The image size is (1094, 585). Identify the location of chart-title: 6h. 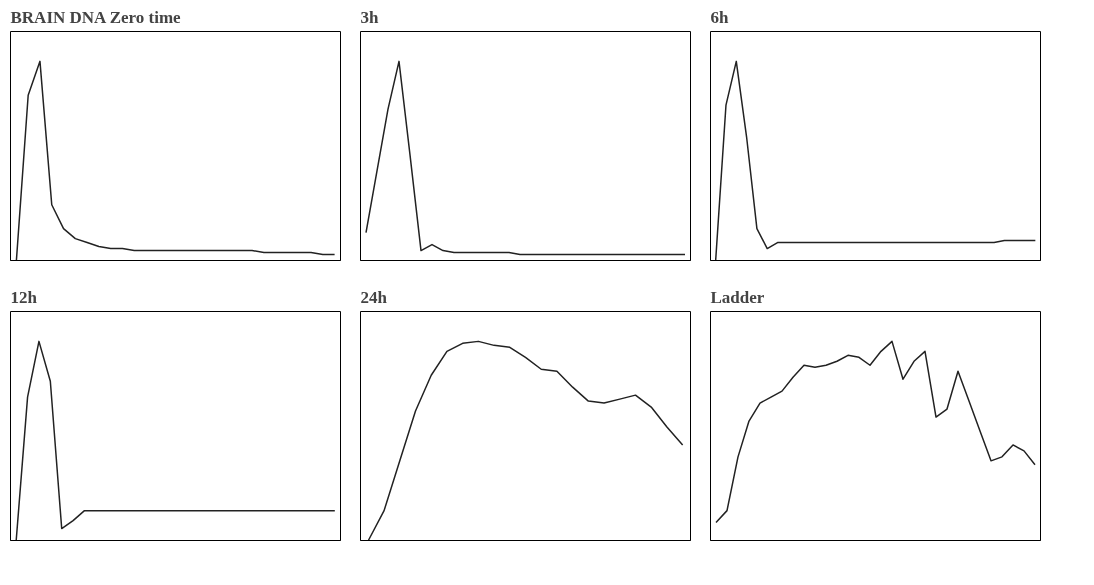
(719, 17).